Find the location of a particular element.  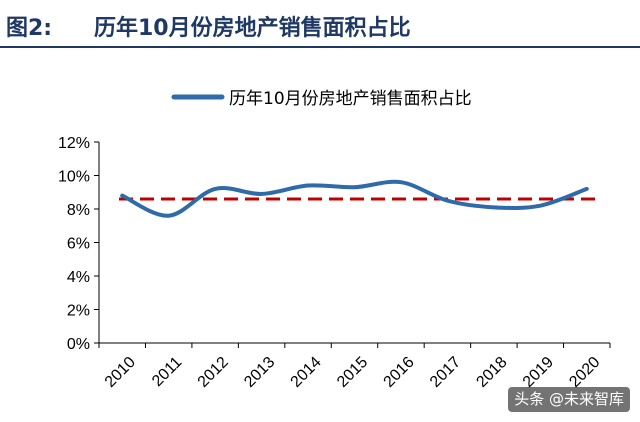

x-tick-label: 2012 is located at coordinates (213, 372).